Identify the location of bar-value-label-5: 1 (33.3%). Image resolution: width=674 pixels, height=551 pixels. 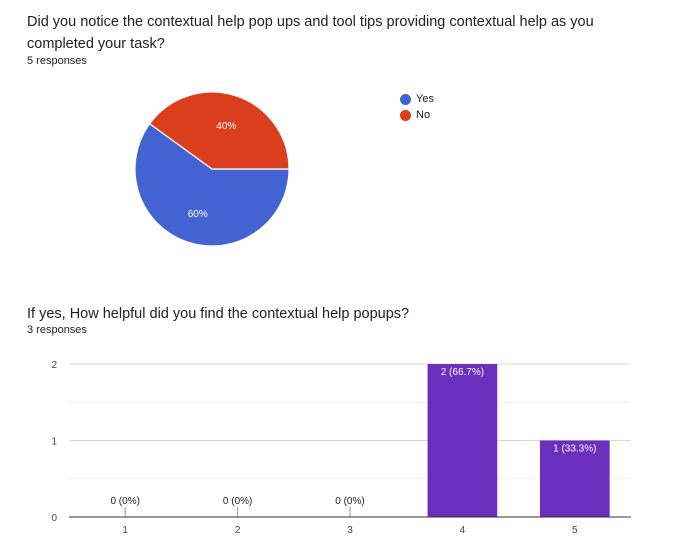
(574, 449).